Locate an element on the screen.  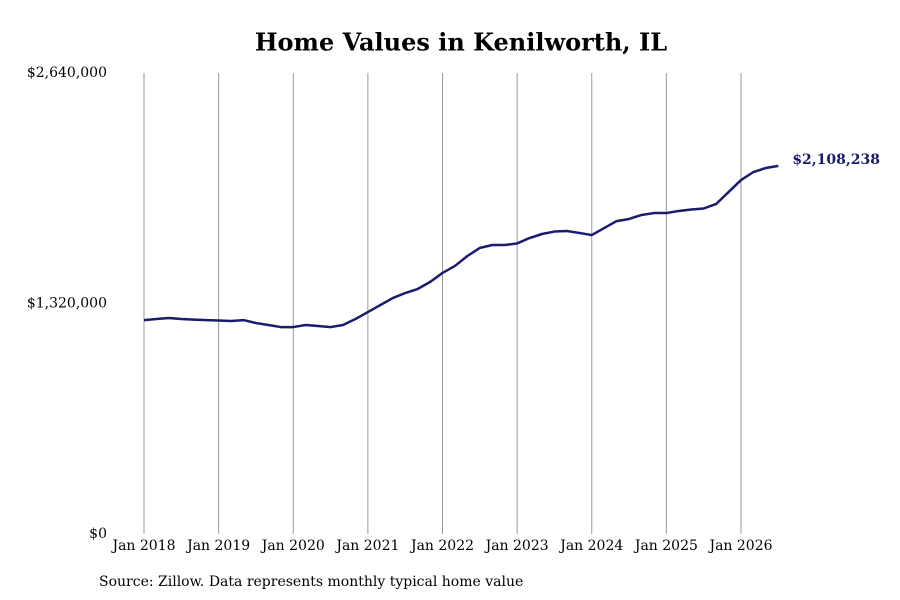
x-tick-label: Jan 2021 is located at coordinates (366, 546).